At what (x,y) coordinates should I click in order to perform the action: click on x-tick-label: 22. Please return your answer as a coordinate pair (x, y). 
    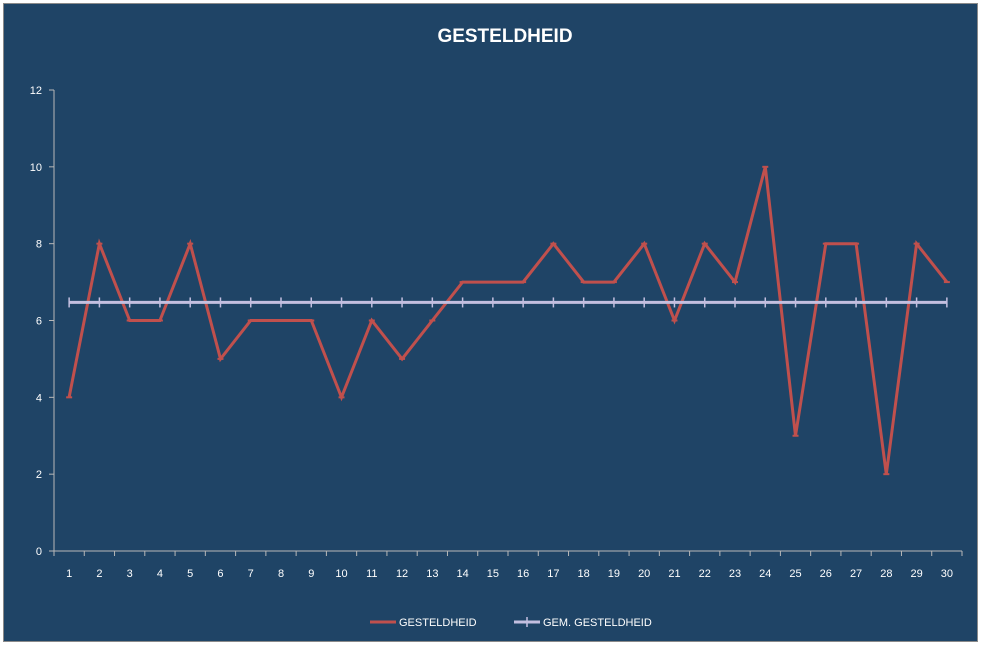
    Looking at the image, I should click on (705, 574).